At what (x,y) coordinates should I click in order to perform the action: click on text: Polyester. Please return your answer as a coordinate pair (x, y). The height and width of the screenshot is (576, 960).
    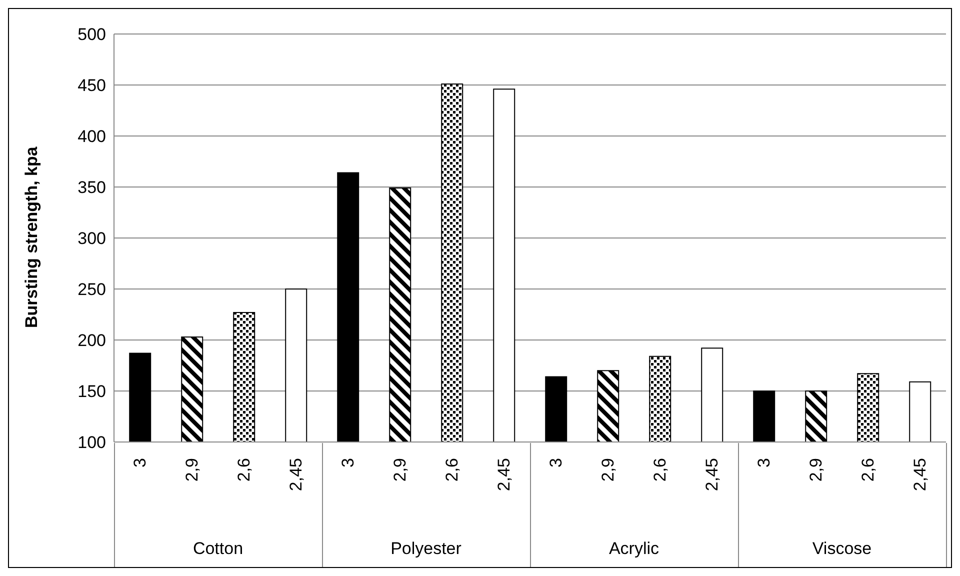
    Looking at the image, I should click on (426, 548).